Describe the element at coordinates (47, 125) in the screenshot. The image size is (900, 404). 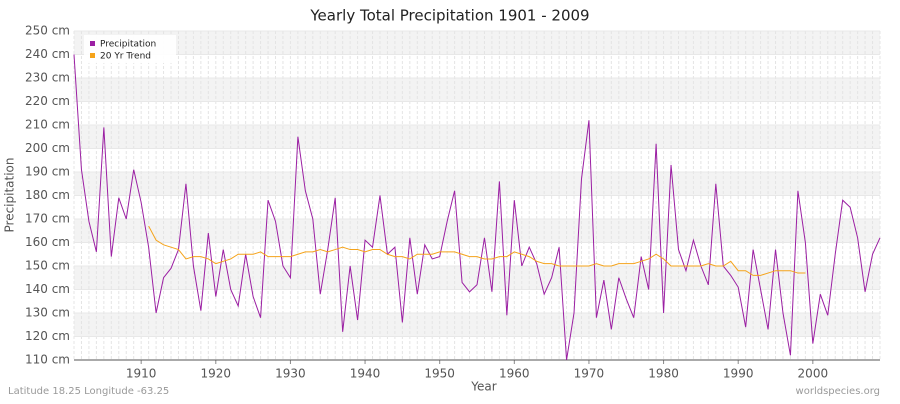
I see `y-tick-label: 210 cm` at that location.